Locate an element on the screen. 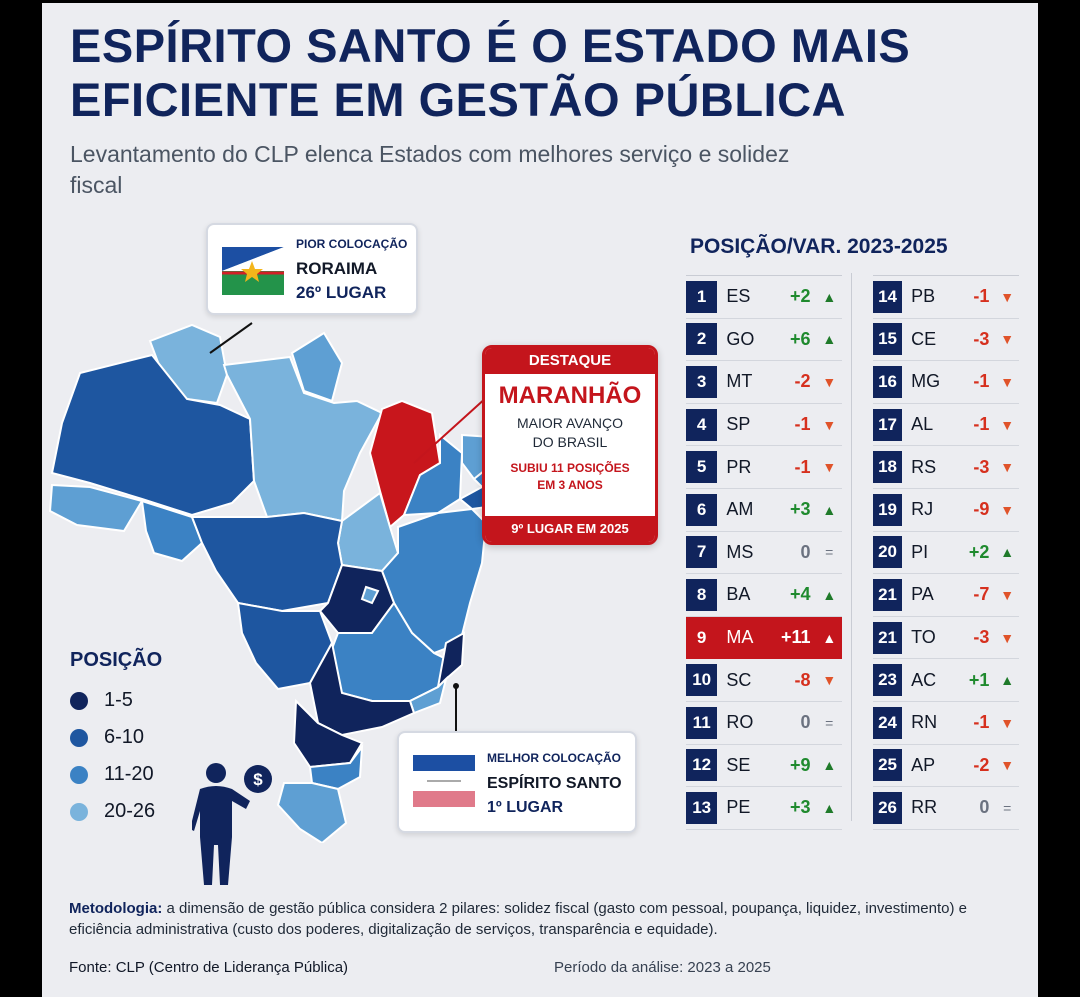 The width and height of the screenshot is (1080, 997). table-row: 5 PR -1 ▼ is located at coordinates (764, 467).